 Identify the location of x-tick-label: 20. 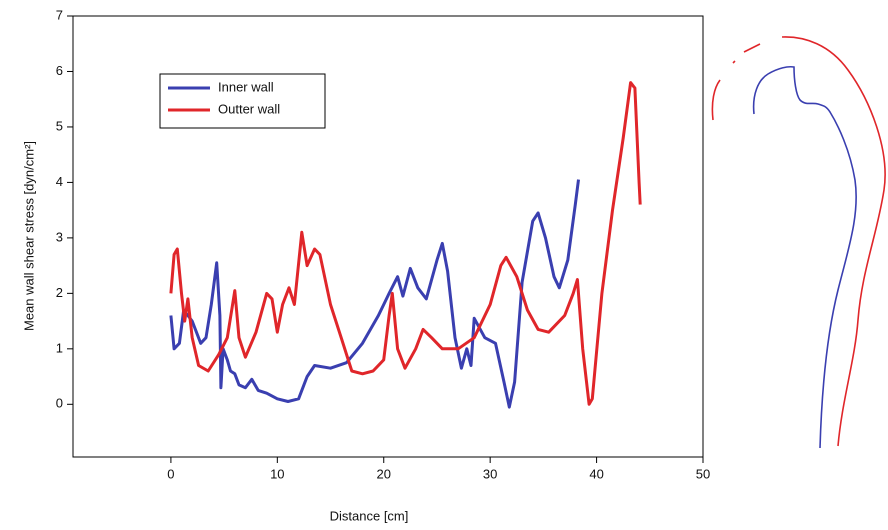
(384, 473).